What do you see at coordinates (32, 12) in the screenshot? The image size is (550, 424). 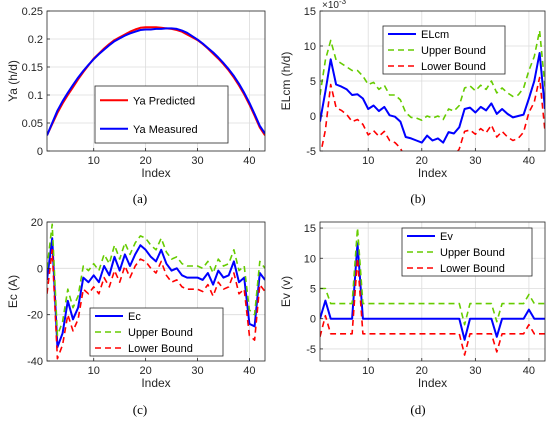 I see `y-tick-label: 0.25` at bounding box center [32, 12].